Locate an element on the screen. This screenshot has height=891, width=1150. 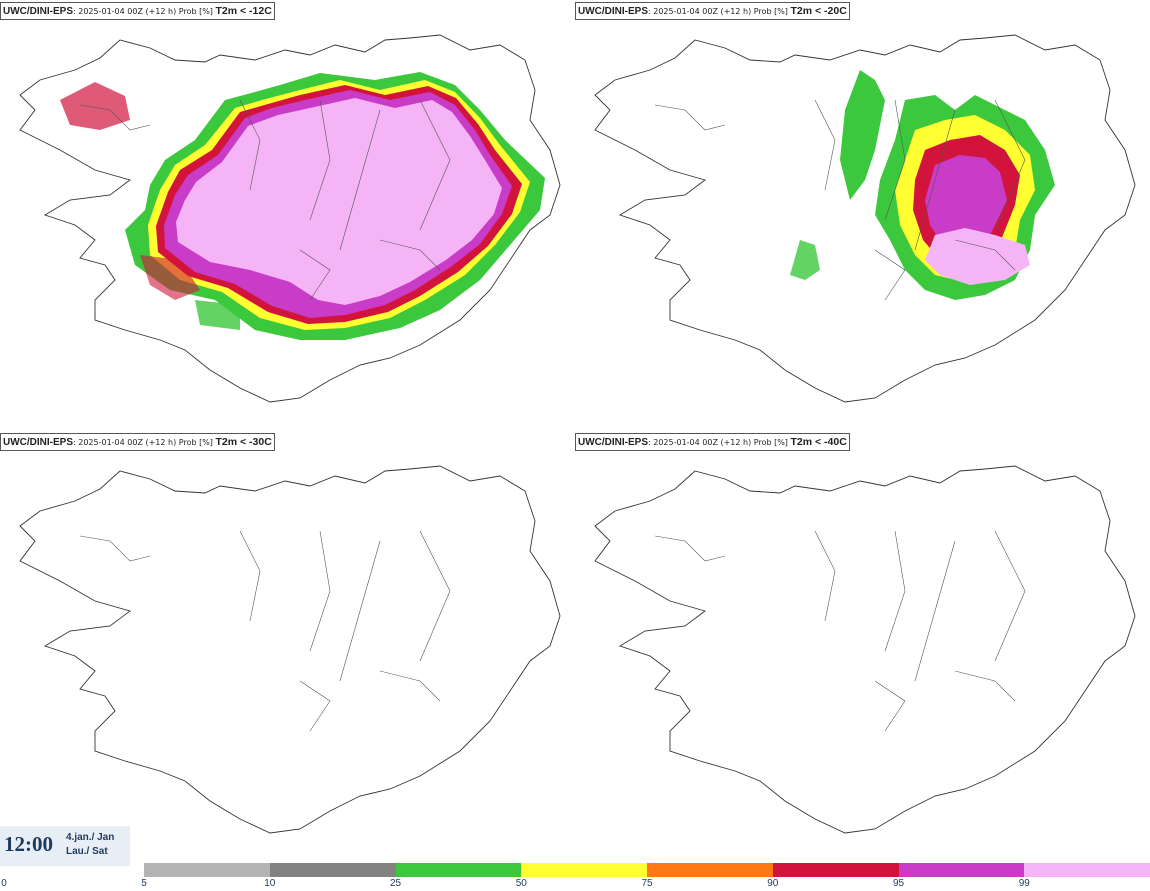
colorbar-tick-label: 25 is located at coordinates (395, 883).